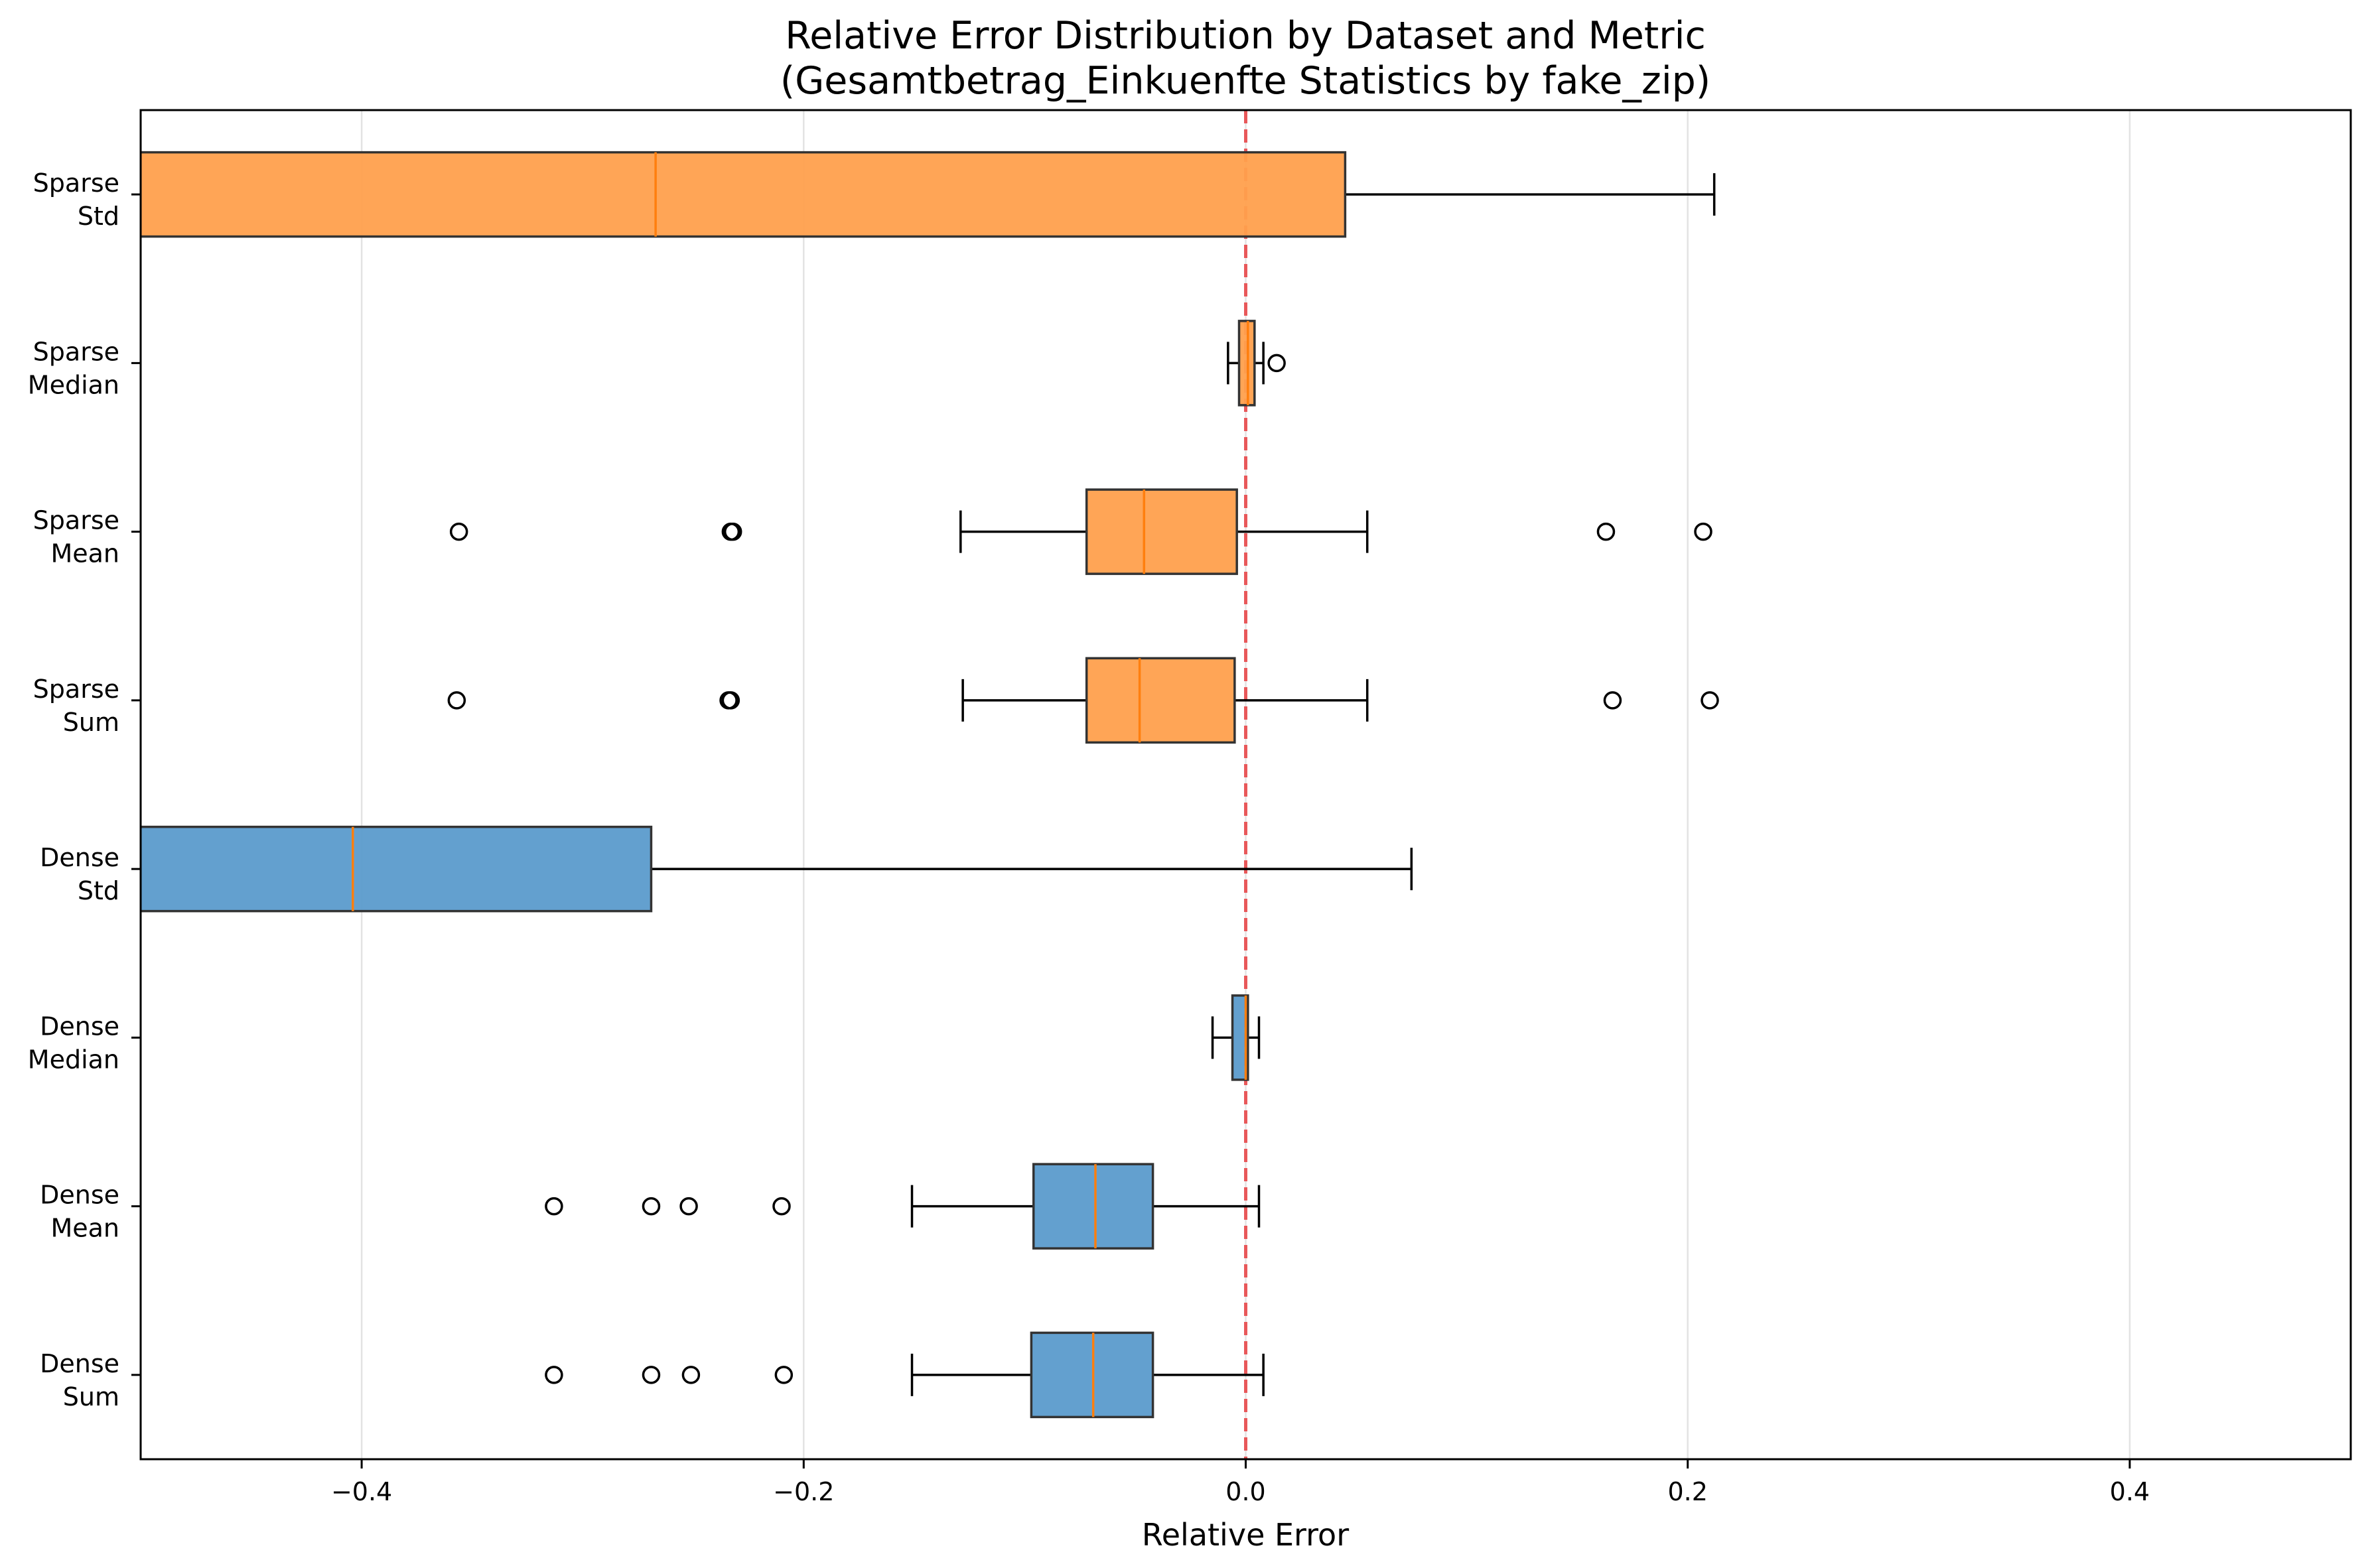  I want to click on x-axis-label: Relative Error, so click(1245, 1535).